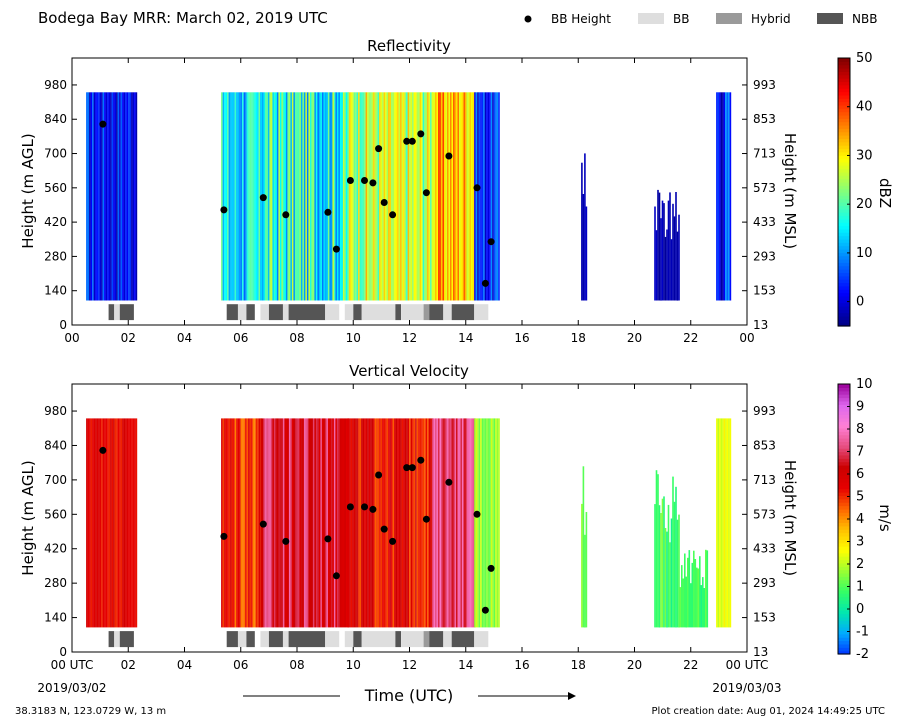  Describe the element at coordinates (885, 518) in the screenshot. I see `velocity-colorbar-label: m/s` at that location.